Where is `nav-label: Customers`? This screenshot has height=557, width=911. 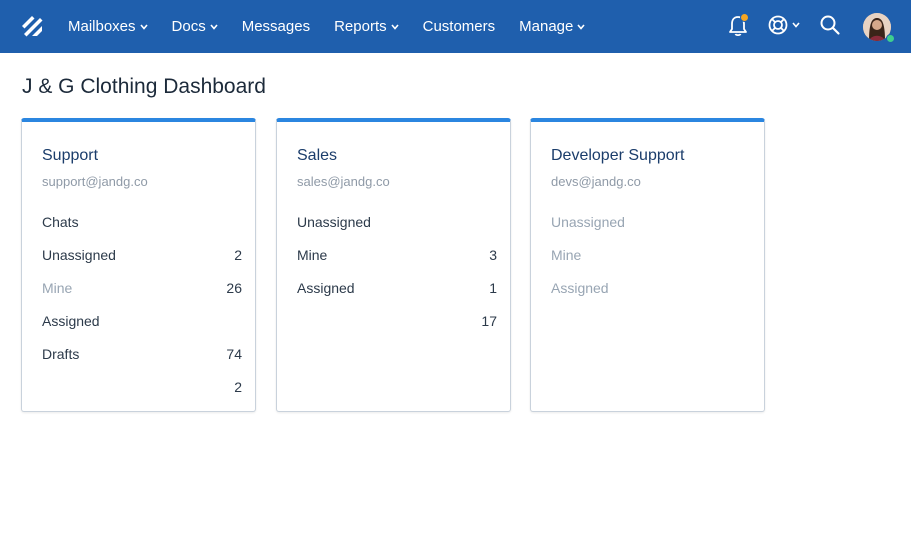 nav-label: Customers is located at coordinates (459, 26).